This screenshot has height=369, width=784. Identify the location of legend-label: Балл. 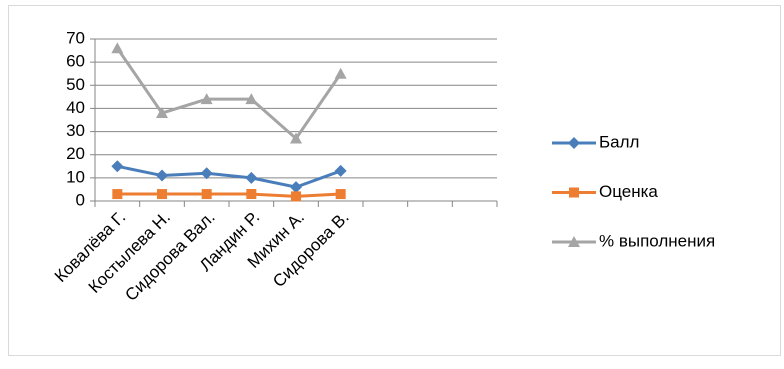
(619, 141).